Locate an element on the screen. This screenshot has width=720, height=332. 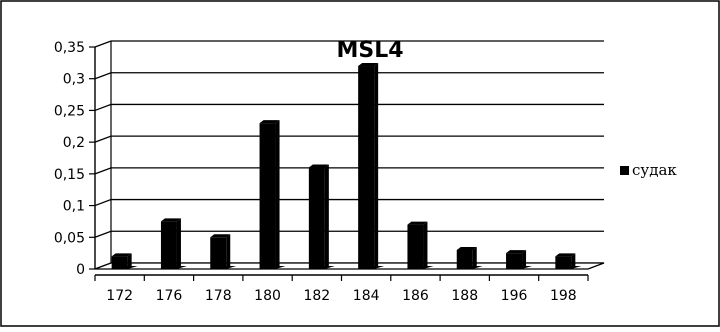
y-tick-label: 0,25 is located at coordinates (69, 111).